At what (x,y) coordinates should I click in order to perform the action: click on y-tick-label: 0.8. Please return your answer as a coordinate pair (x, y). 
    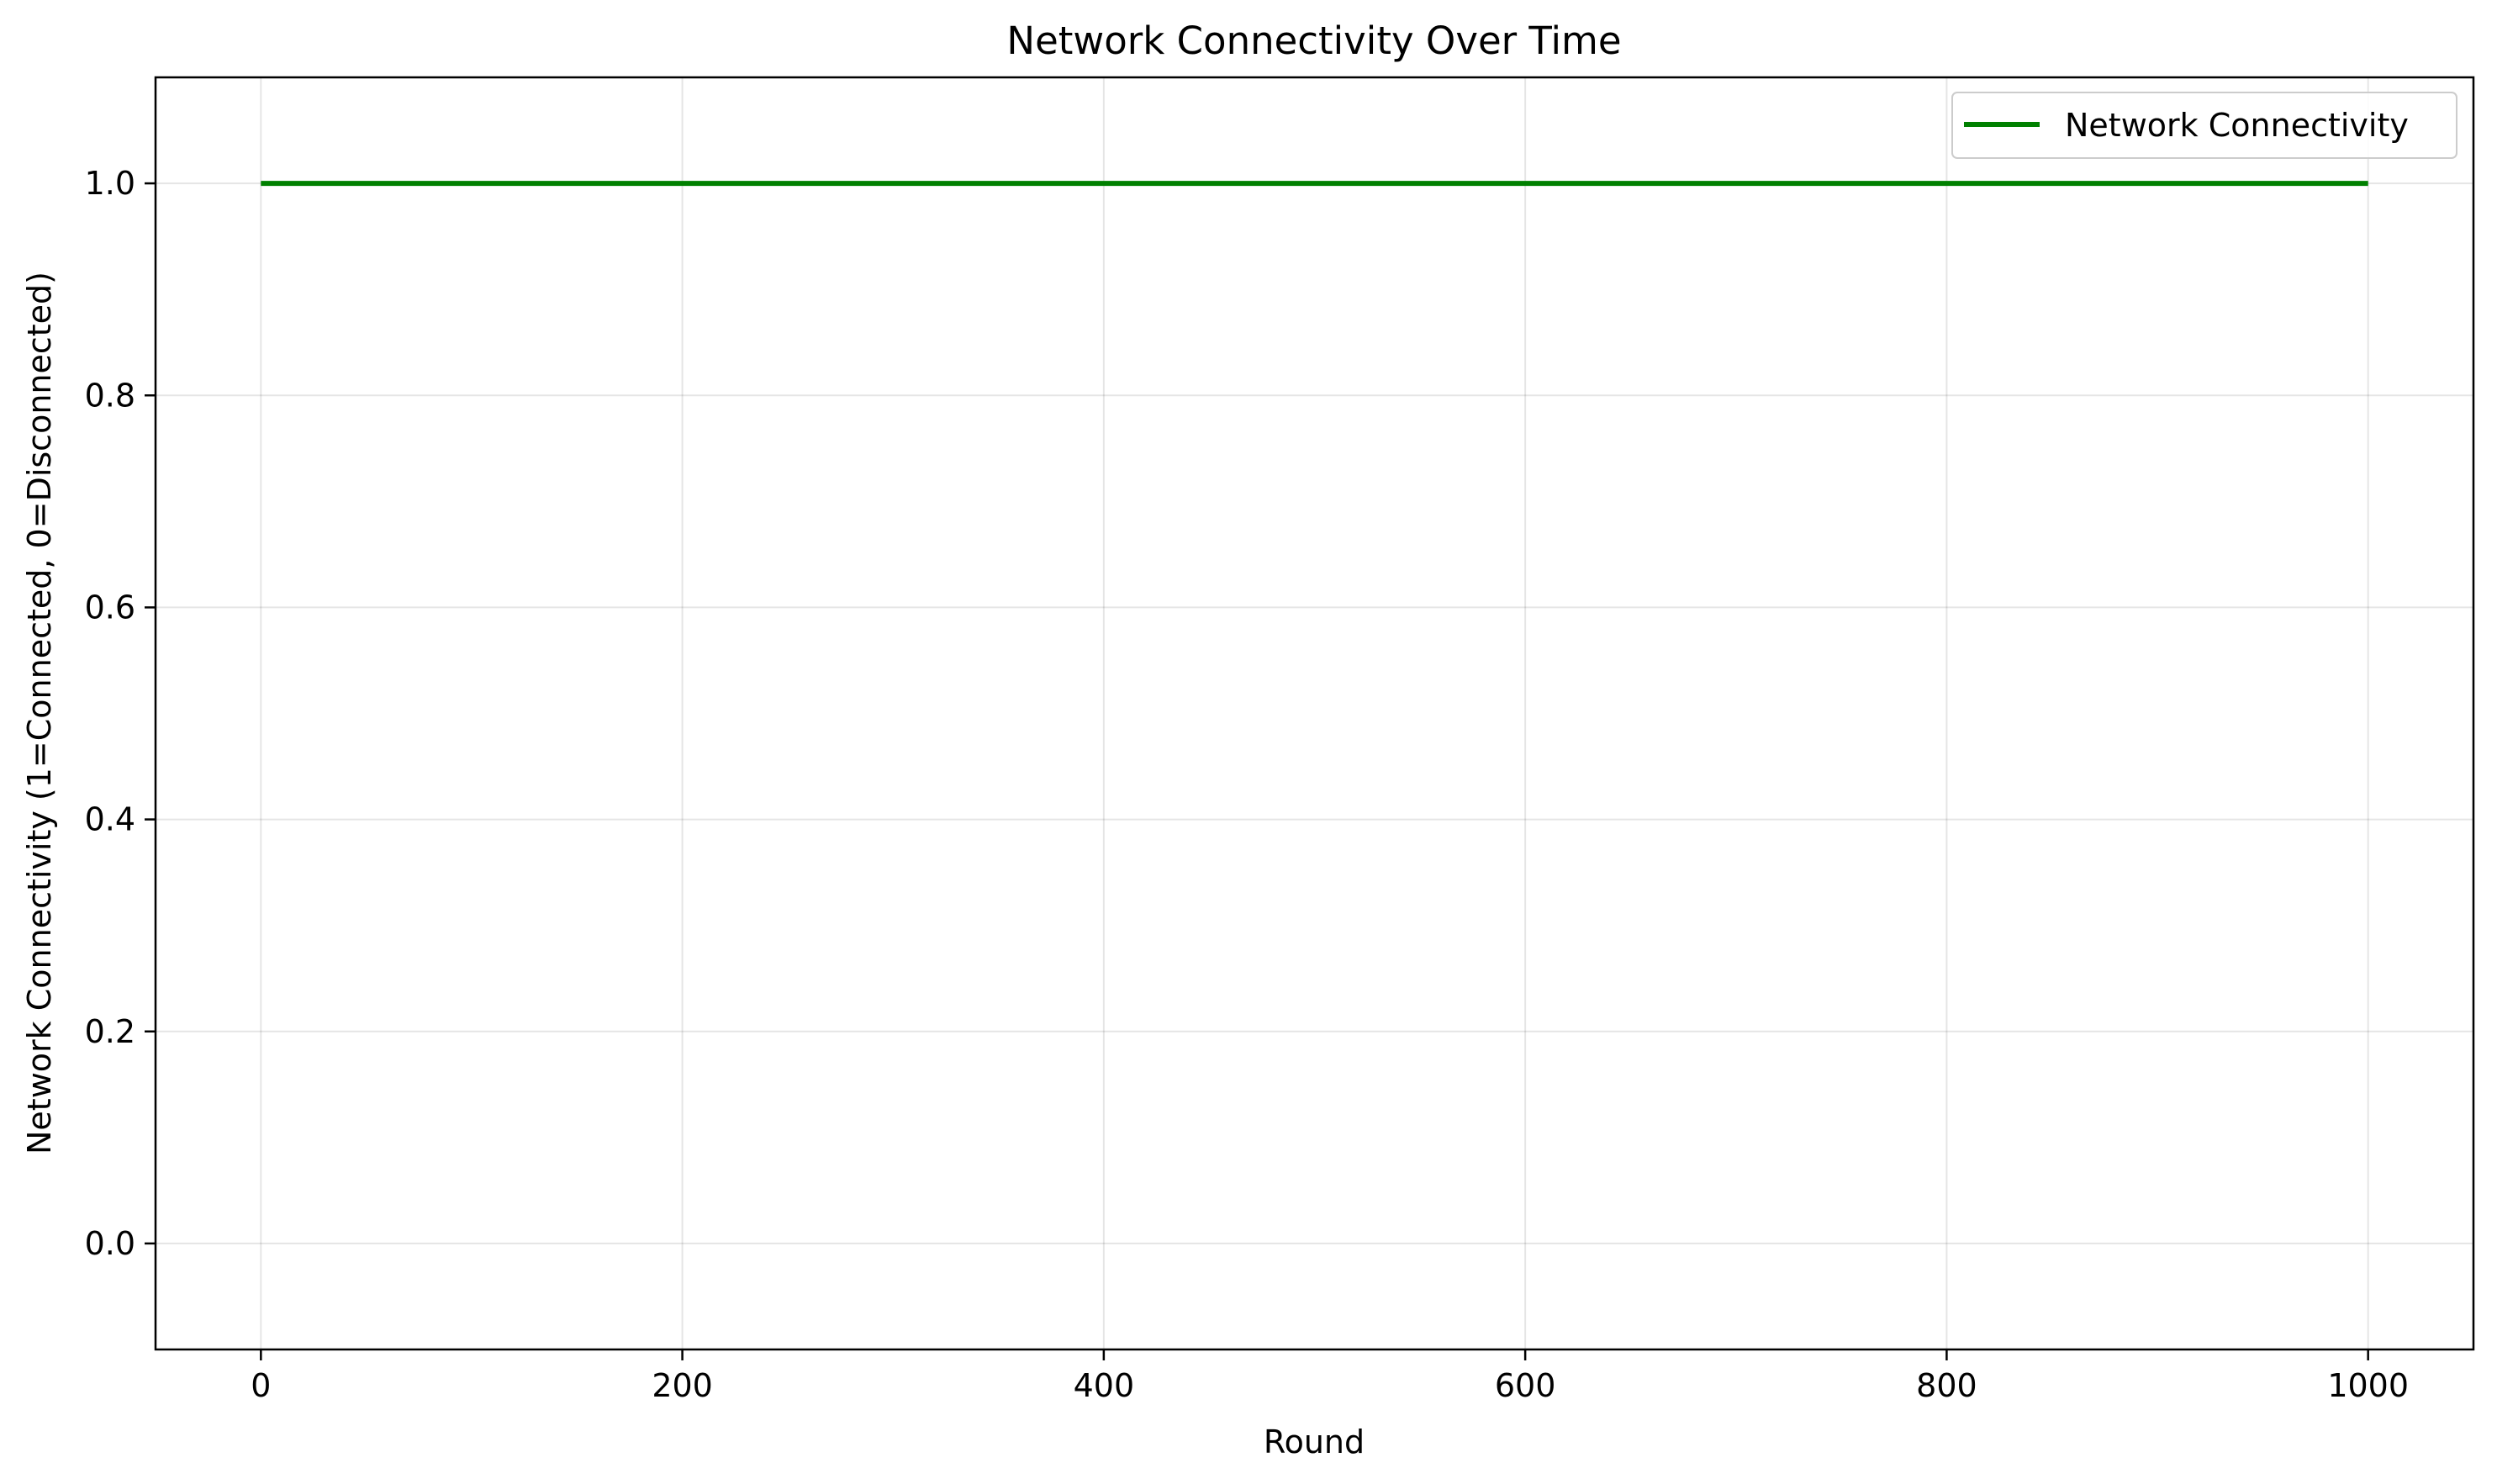
    Looking at the image, I should click on (110, 395).